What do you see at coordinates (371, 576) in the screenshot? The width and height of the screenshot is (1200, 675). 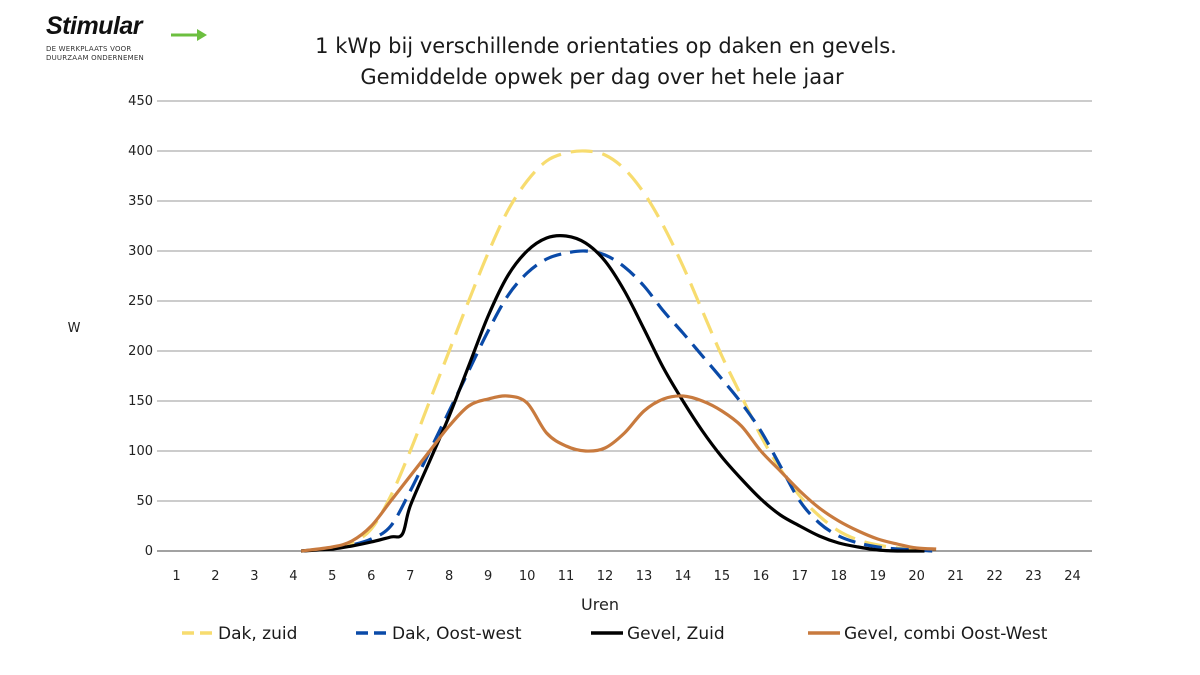 I see `x-tick-label: 6` at bounding box center [371, 576].